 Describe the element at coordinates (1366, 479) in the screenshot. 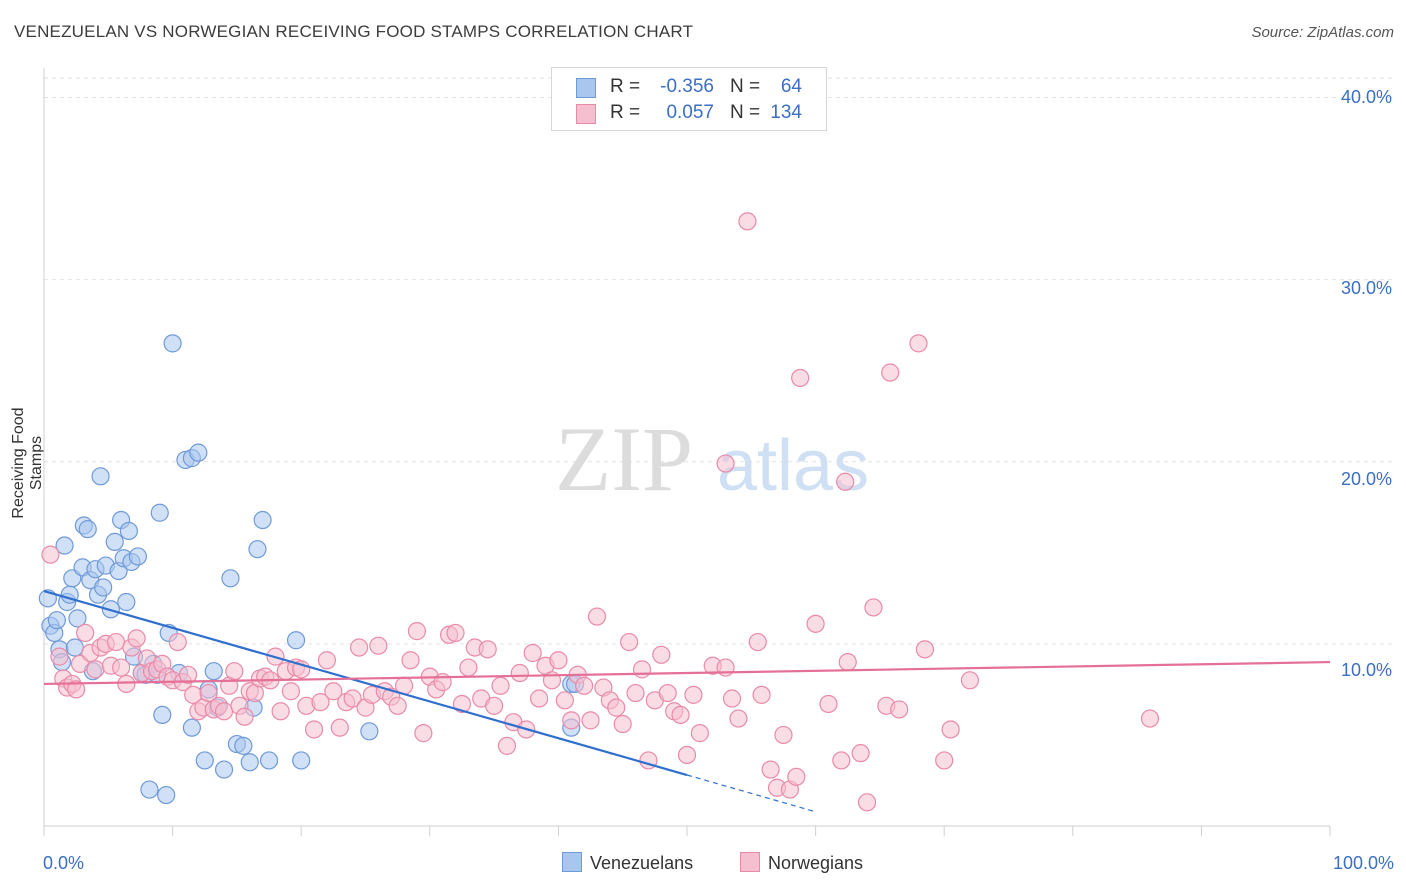

I see `y-tick-label: 20.0%` at that location.